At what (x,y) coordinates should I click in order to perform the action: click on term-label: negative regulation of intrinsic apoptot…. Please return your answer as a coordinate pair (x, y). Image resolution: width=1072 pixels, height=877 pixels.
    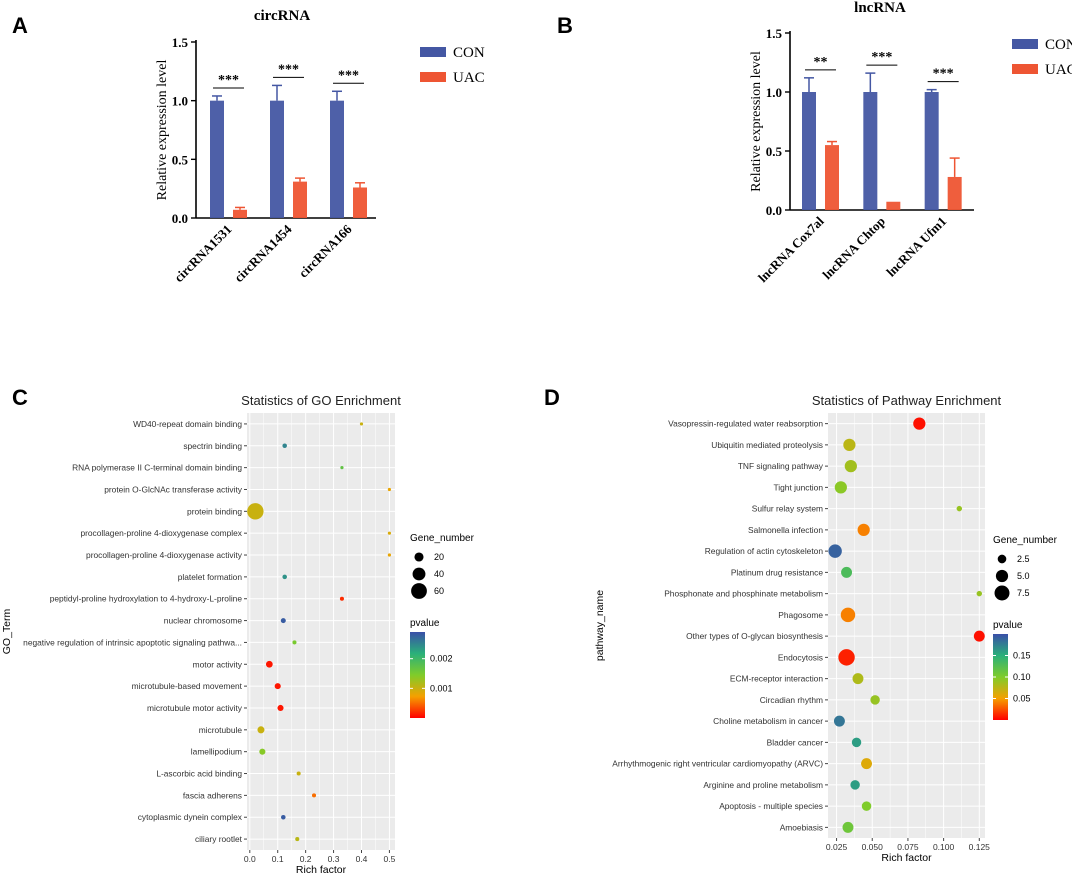
    Looking at the image, I should click on (132, 642).